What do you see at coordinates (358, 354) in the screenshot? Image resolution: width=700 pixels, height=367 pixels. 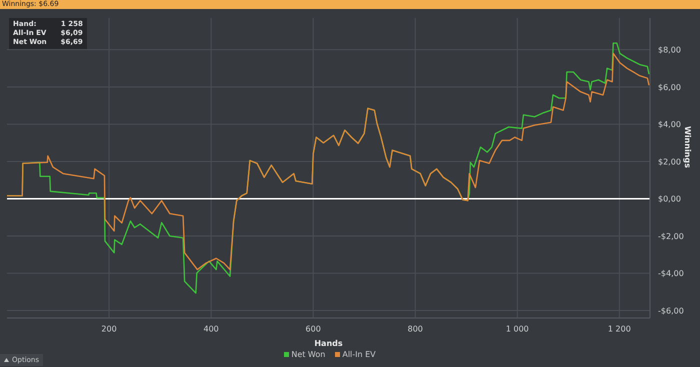 I see `legend-label: All-In EV` at bounding box center [358, 354].